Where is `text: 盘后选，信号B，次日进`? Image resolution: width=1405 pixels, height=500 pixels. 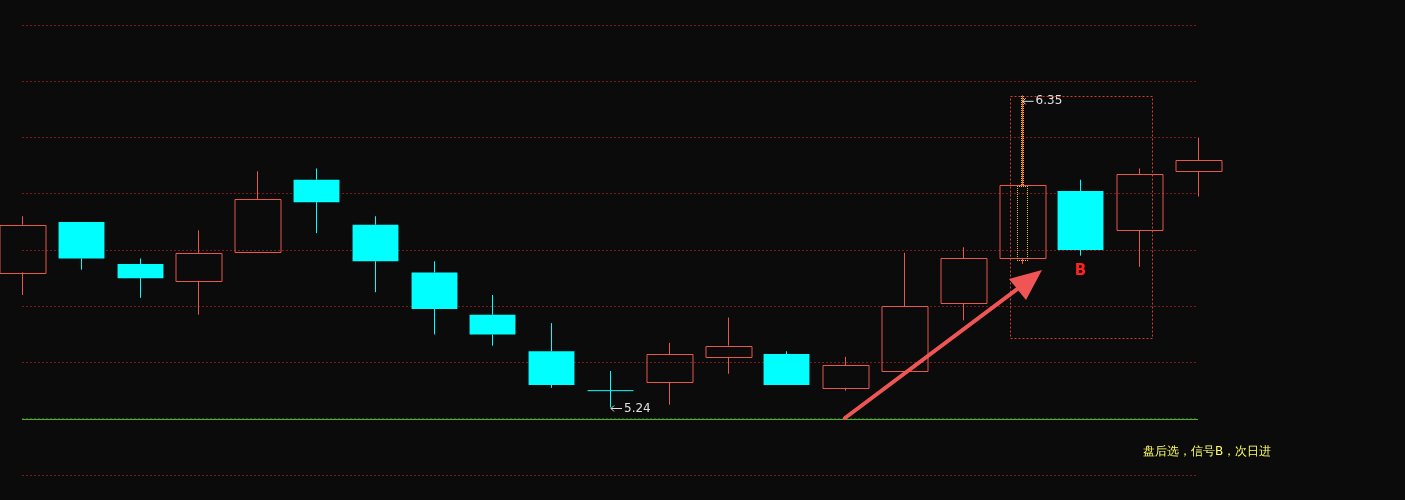 text: 盘后选，信号B，次日进 is located at coordinates (1207, 451).